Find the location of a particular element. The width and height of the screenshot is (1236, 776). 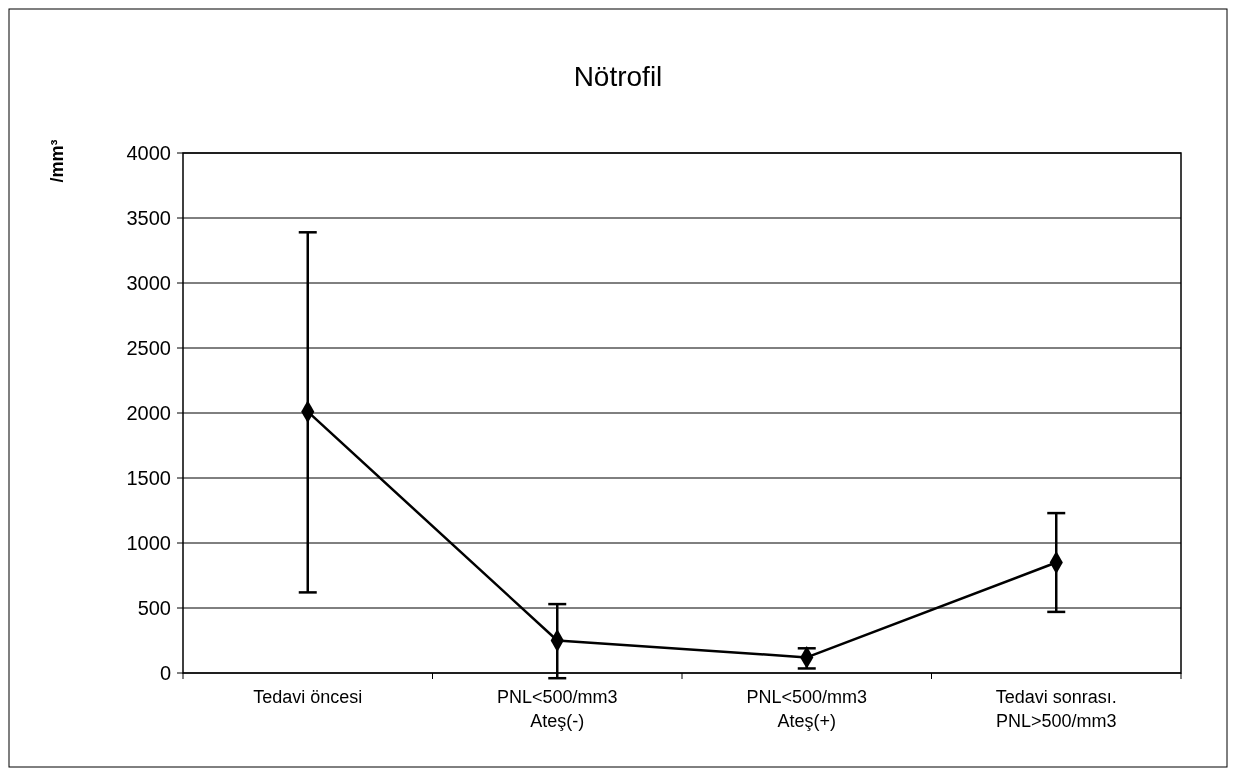

y-tick-label: 1500 is located at coordinates (148, 478).